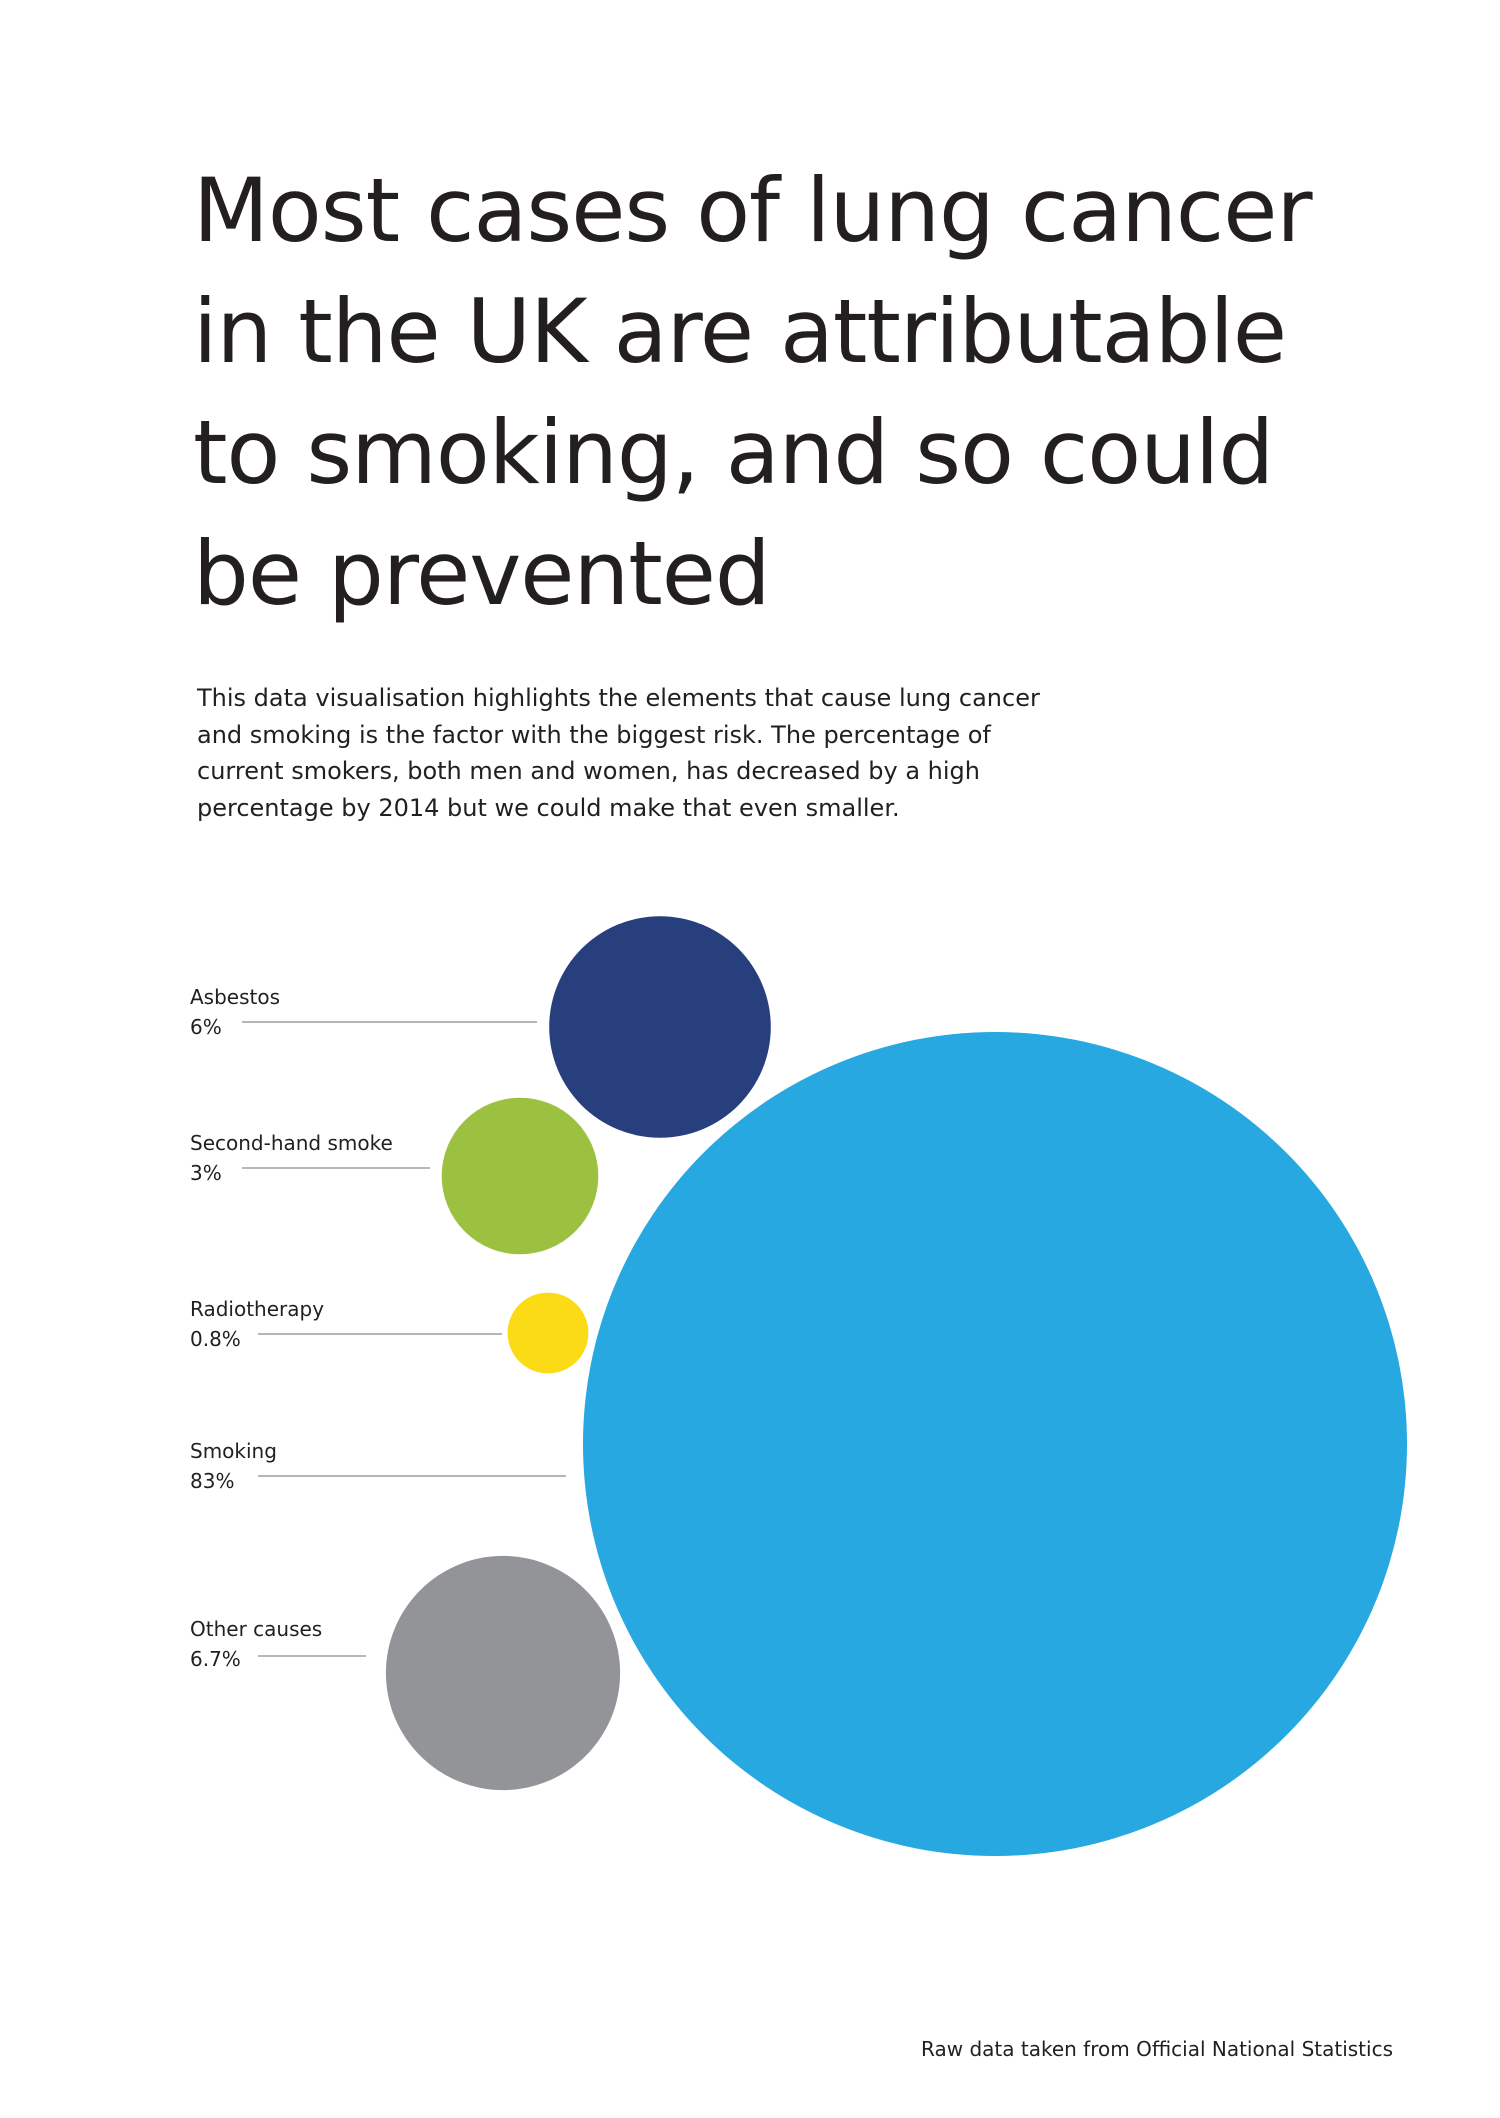 The height and width of the screenshot is (2118, 1500). What do you see at coordinates (660, 1027) in the screenshot?
I see `bubble-asbestos` at bounding box center [660, 1027].